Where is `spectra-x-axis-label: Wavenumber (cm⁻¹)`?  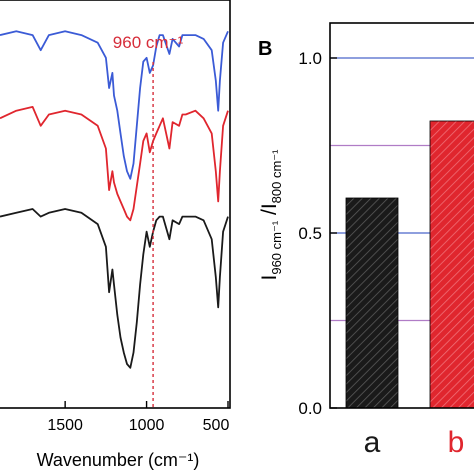 spectra-x-axis-label: Wavenumber (cm⁻¹) is located at coordinates (118, 460).